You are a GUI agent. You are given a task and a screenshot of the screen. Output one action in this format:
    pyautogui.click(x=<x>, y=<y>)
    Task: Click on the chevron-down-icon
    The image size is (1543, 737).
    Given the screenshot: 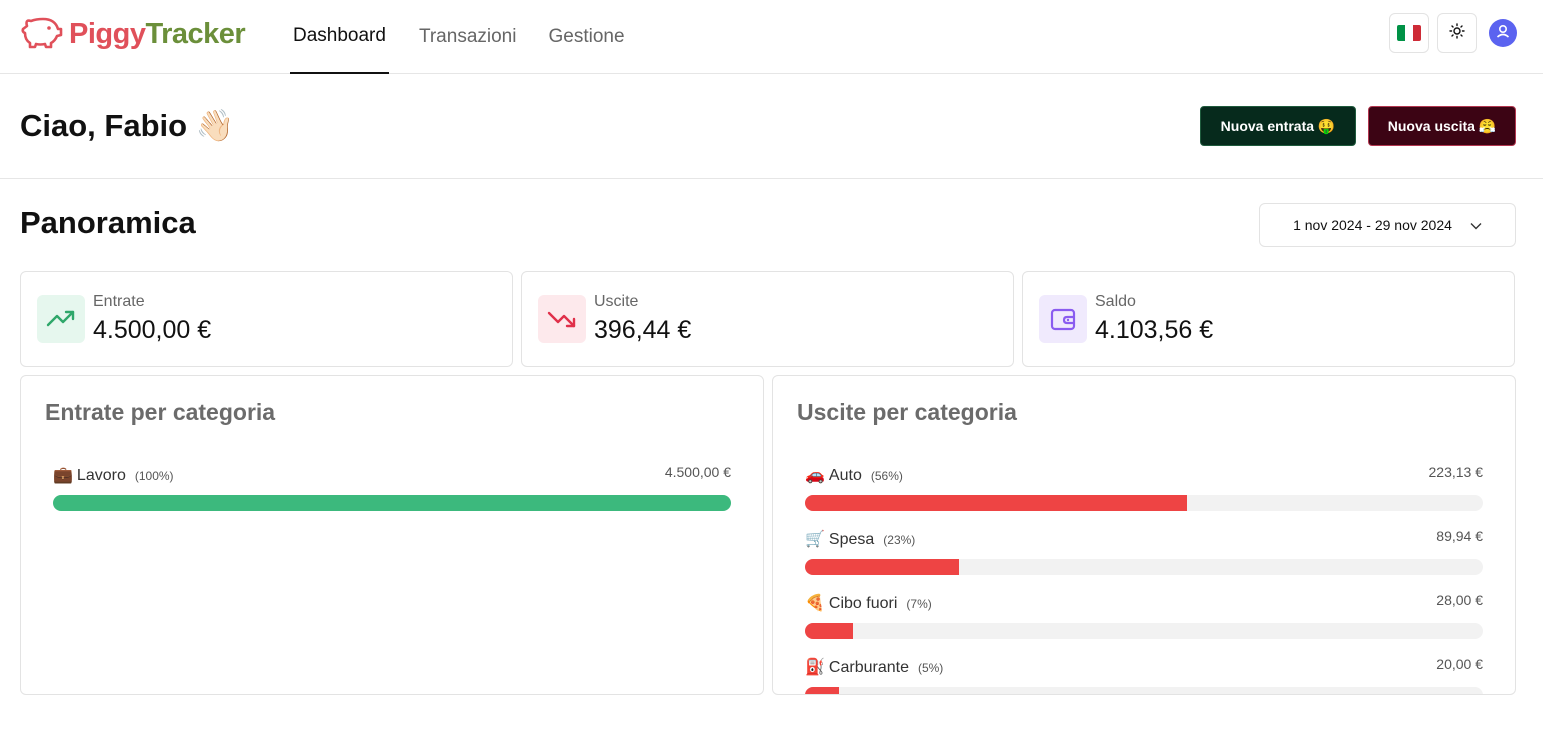 What is the action you would take?
    pyautogui.click(x=1476, y=225)
    